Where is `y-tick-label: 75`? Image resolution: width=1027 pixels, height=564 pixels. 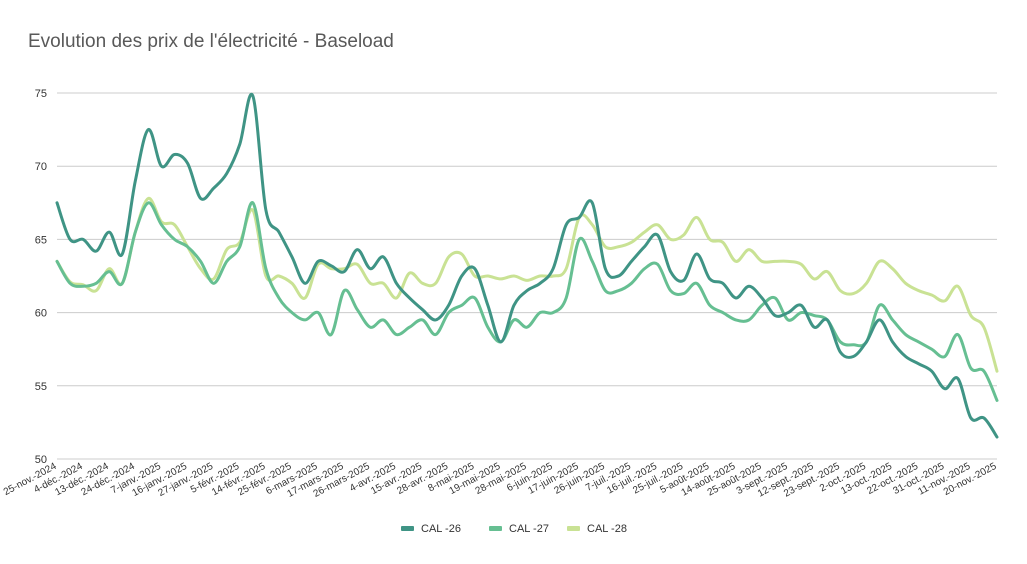
y-tick-label: 75 is located at coordinates (41, 94).